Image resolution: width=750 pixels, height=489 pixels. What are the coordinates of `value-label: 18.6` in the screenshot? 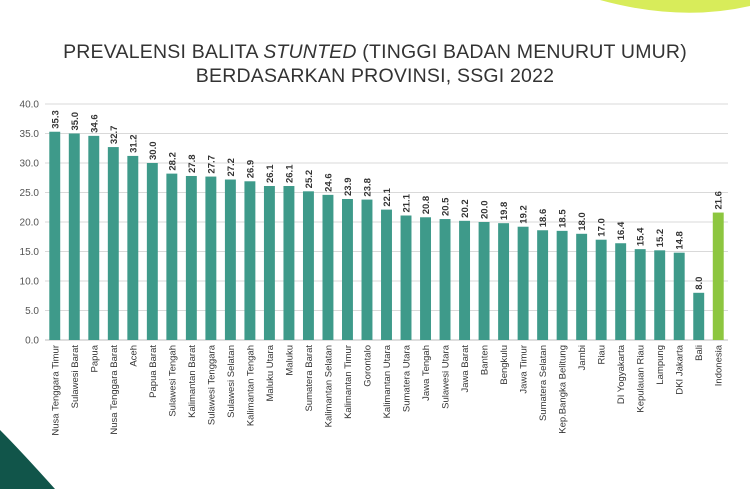 It's located at (543, 218).